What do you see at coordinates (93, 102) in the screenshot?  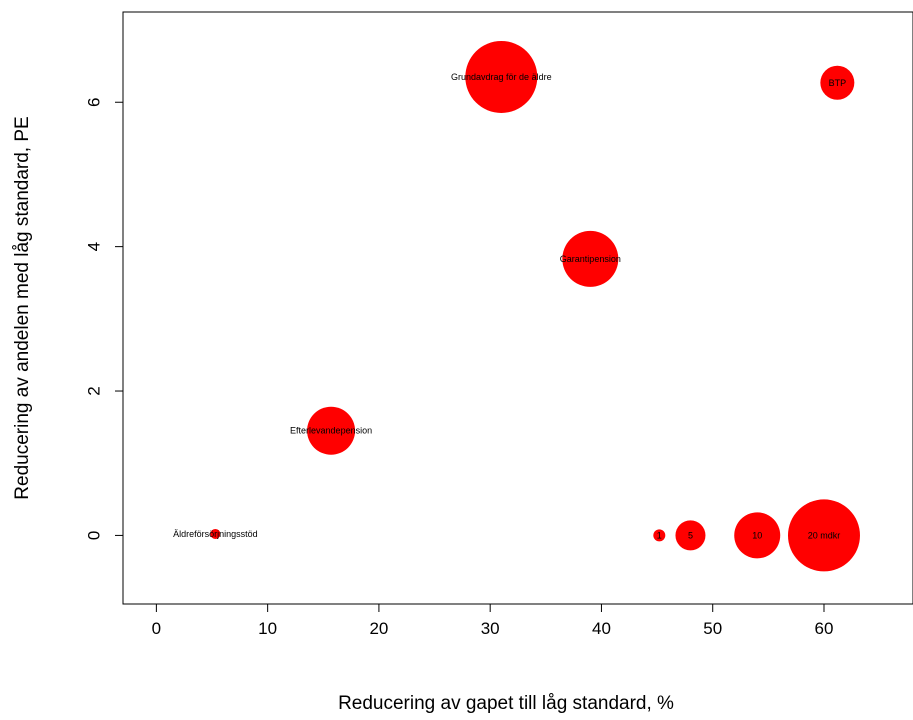 I see `y-tick-label-3: 6` at bounding box center [93, 102].